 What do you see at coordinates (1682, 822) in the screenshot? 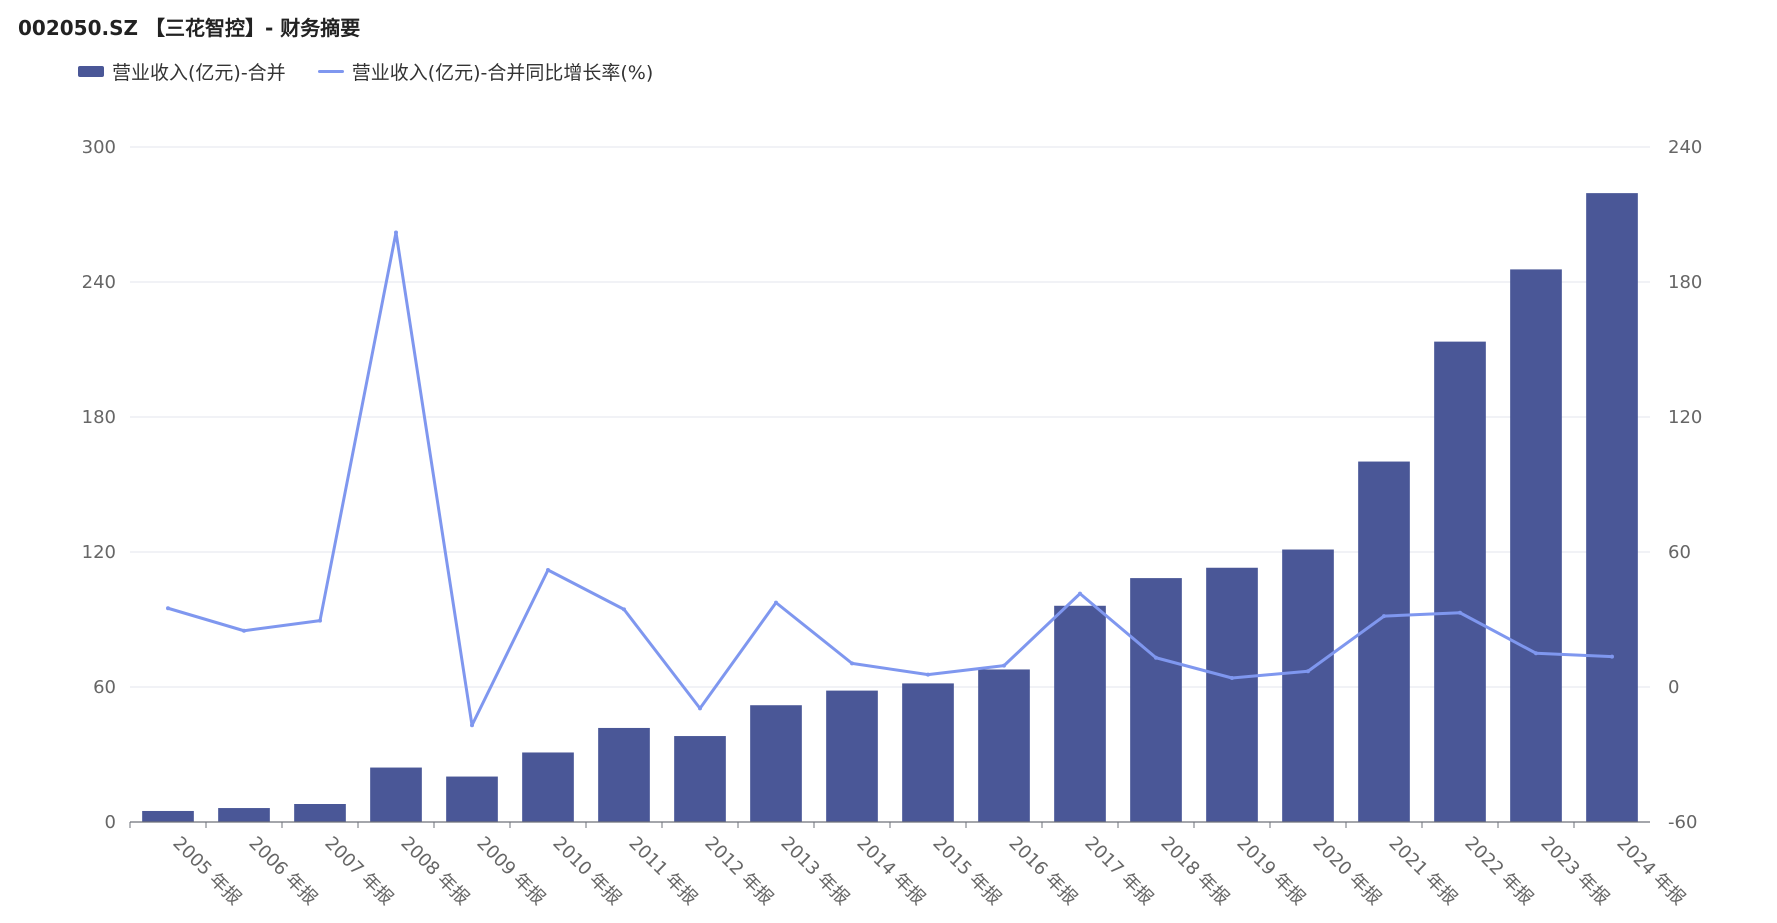
I see `y-right-tick-label: -60` at bounding box center [1682, 822].